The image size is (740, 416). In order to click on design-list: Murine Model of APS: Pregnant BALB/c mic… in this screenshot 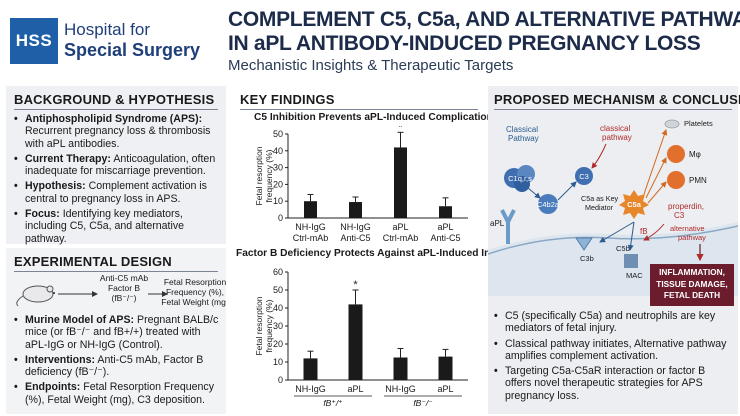, I will do `click(118, 361)`.